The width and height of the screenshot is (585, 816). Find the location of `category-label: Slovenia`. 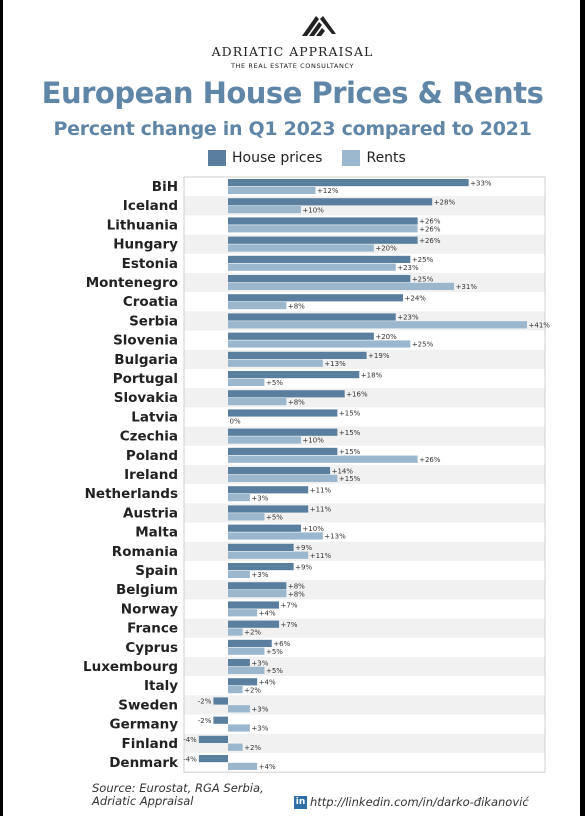

category-label: Slovenia is located at coordinates (145, 341).